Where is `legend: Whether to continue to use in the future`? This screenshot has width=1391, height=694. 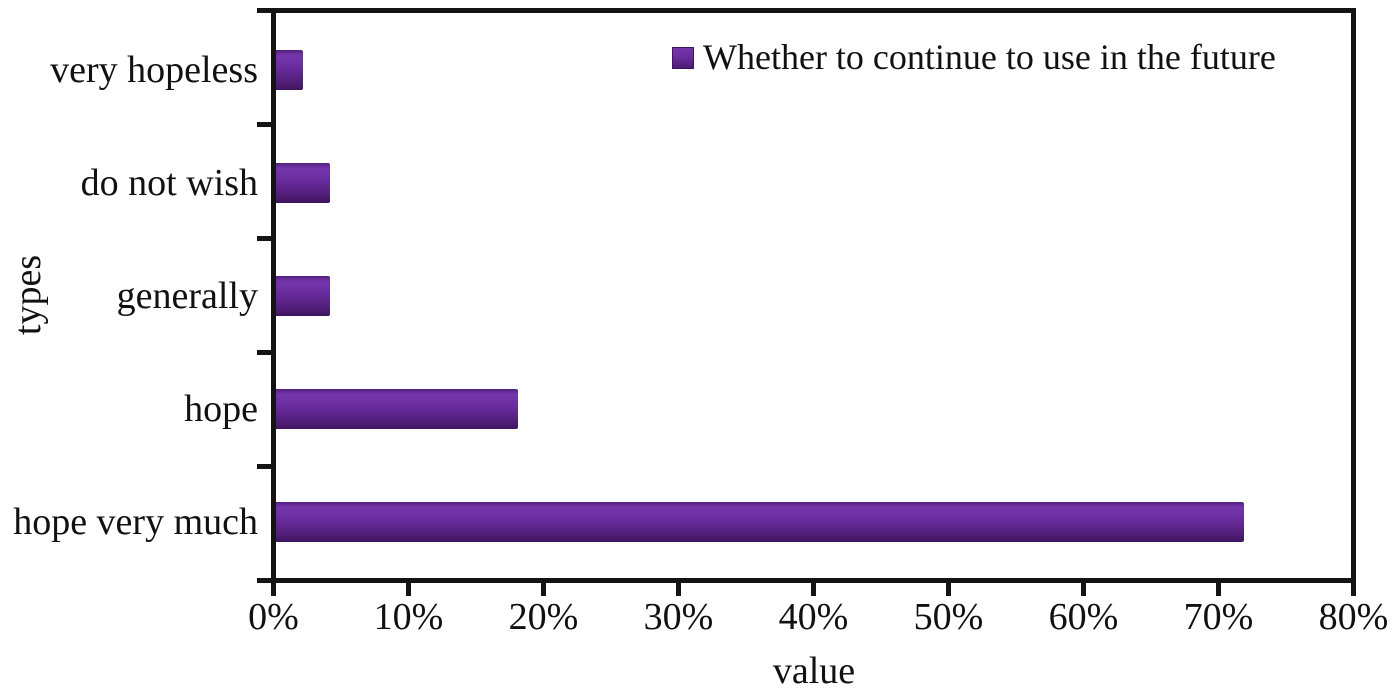
legend: Whether to continue to use in the future is located at coordinates (974, 57).